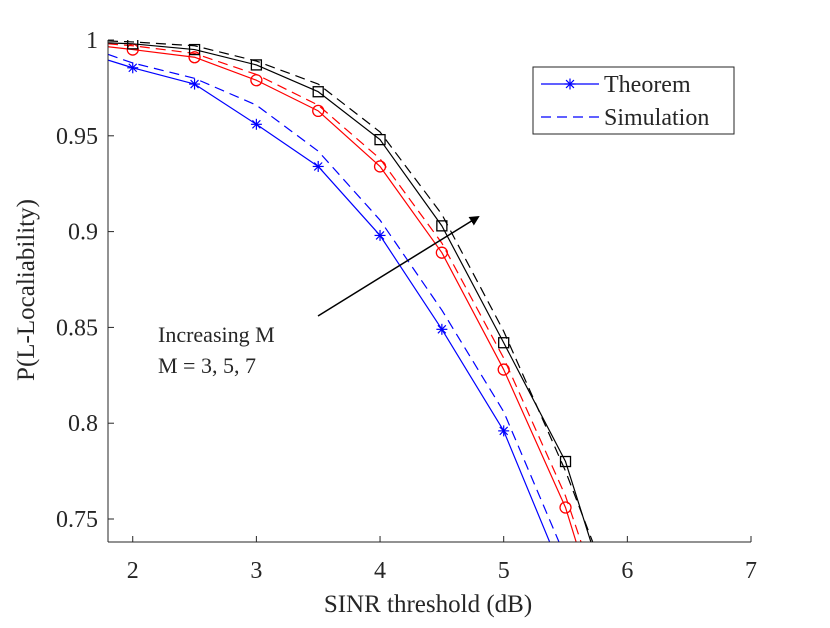 The width and height of the screenshot is (830, 628). What do you see at coordinates (256, 571) in the screenshot?
I see `x-tick-label: 3` at bounding box center [256, 571].